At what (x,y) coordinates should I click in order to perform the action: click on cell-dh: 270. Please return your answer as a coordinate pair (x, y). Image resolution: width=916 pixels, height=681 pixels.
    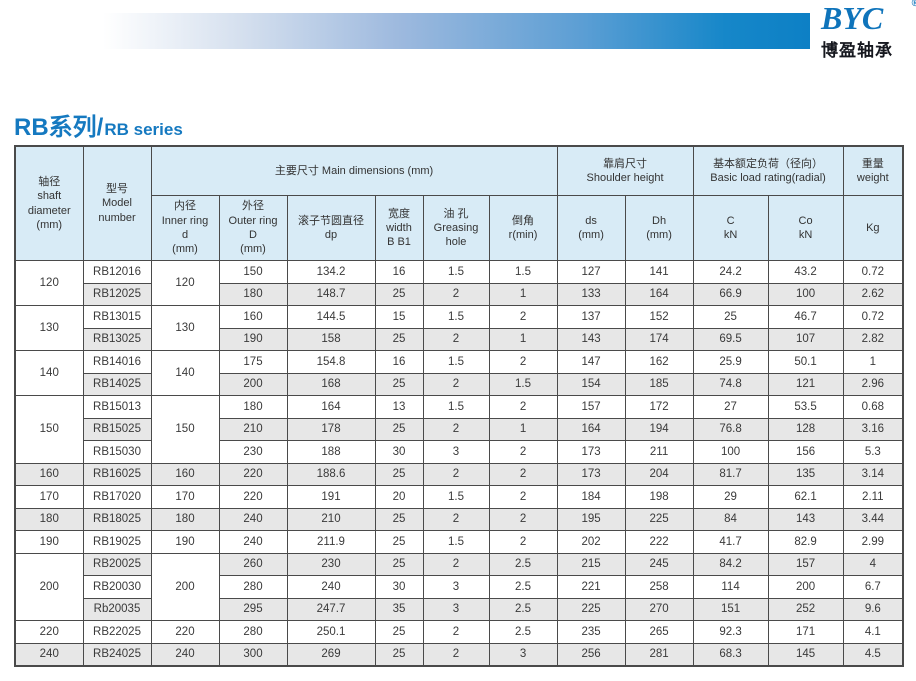
    Looking at the image, I should click on (659, 609).